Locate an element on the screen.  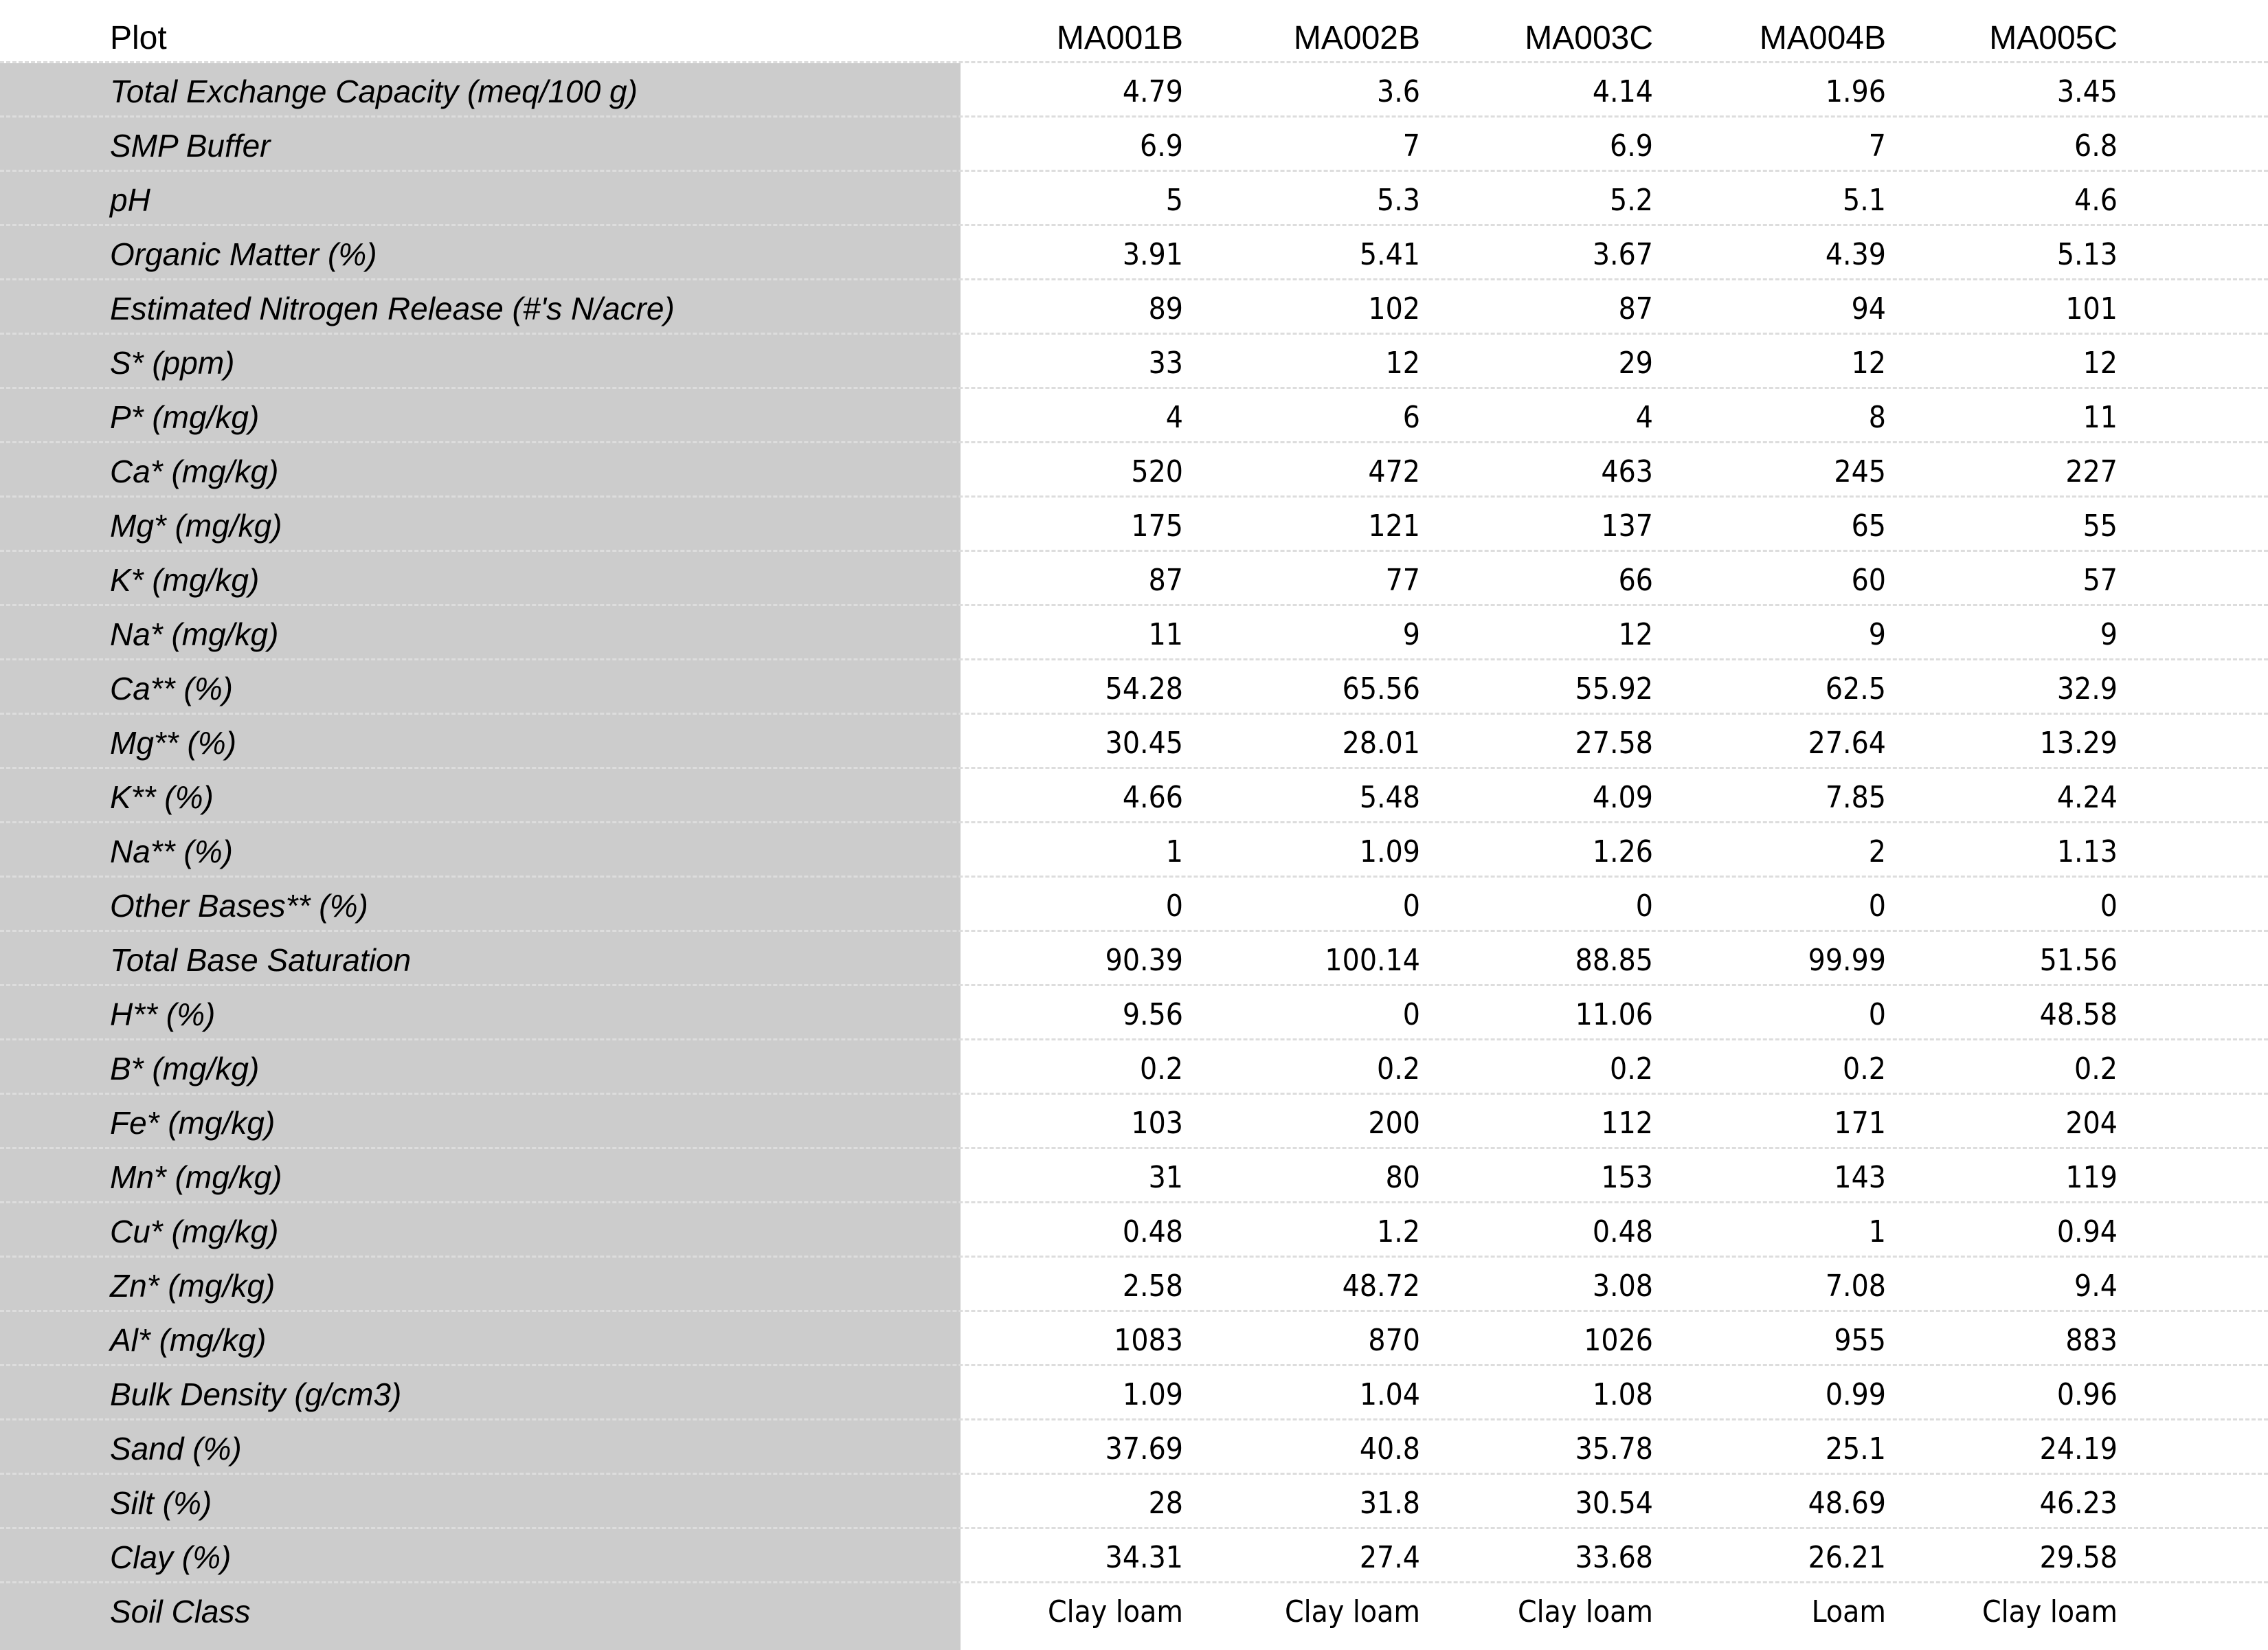
table-cell: 9.4 is located at coordinates (2096, 1286).